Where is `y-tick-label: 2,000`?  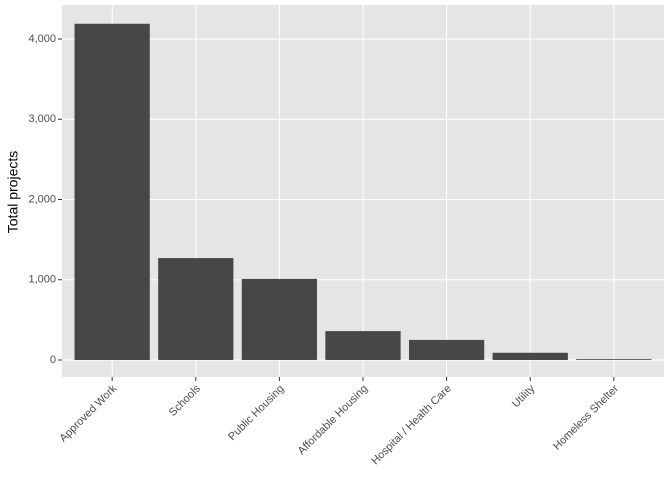 y-tick-label: 2,000 is located at coordinates (42, 199).